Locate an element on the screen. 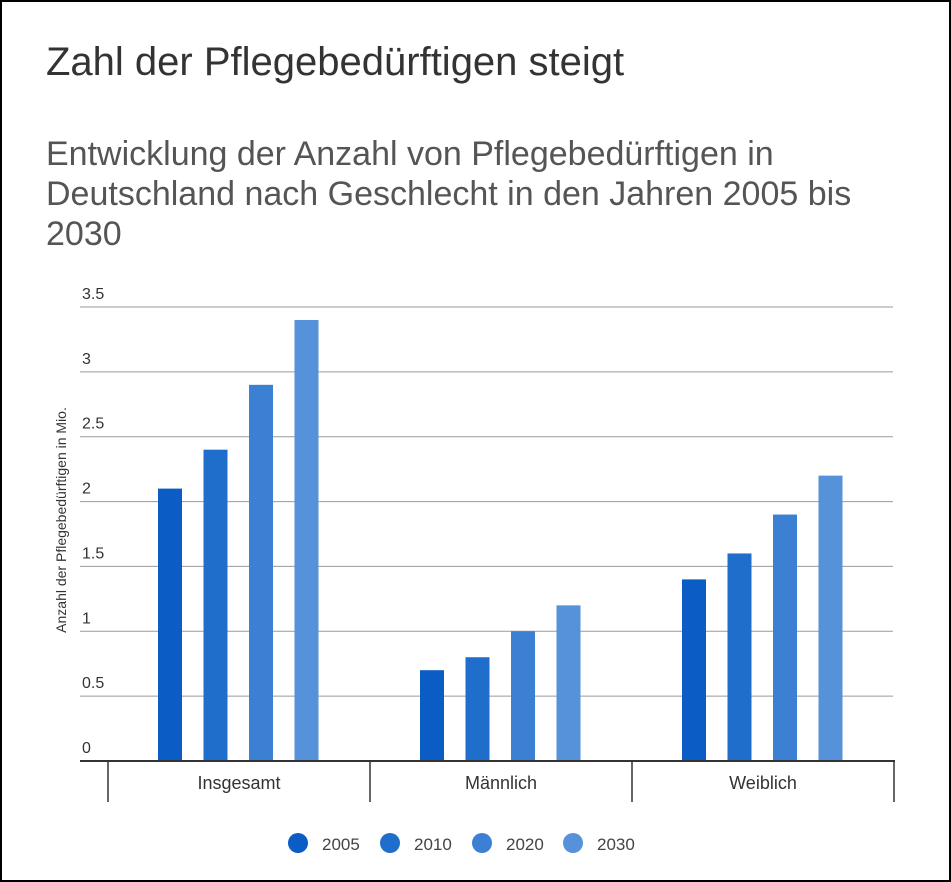 Image resolution: width=951 pixels, height=882 pixels. legend-label: 2020 is located at coordinates (525, 844).